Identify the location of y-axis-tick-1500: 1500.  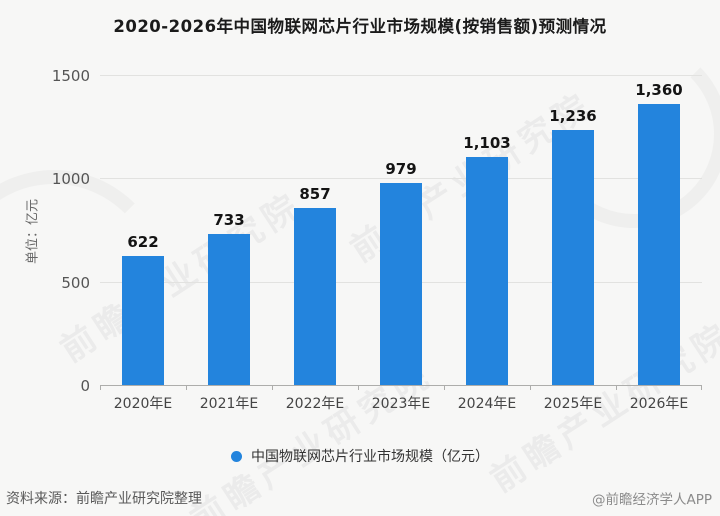
(70, 76).